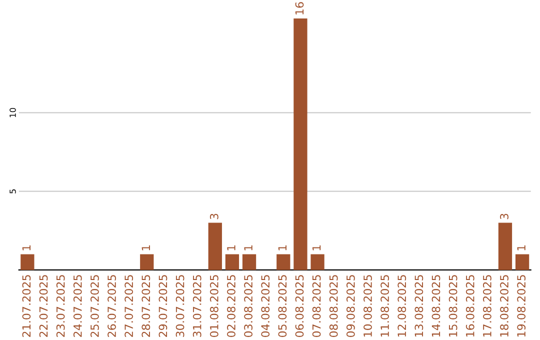 The height and width of the screenshot is (340, 540). What do you see at coordinates (43, 306) in the screenshot?
I see `x-tick-label: 22.07.2025` at bounding box center [43, 306].